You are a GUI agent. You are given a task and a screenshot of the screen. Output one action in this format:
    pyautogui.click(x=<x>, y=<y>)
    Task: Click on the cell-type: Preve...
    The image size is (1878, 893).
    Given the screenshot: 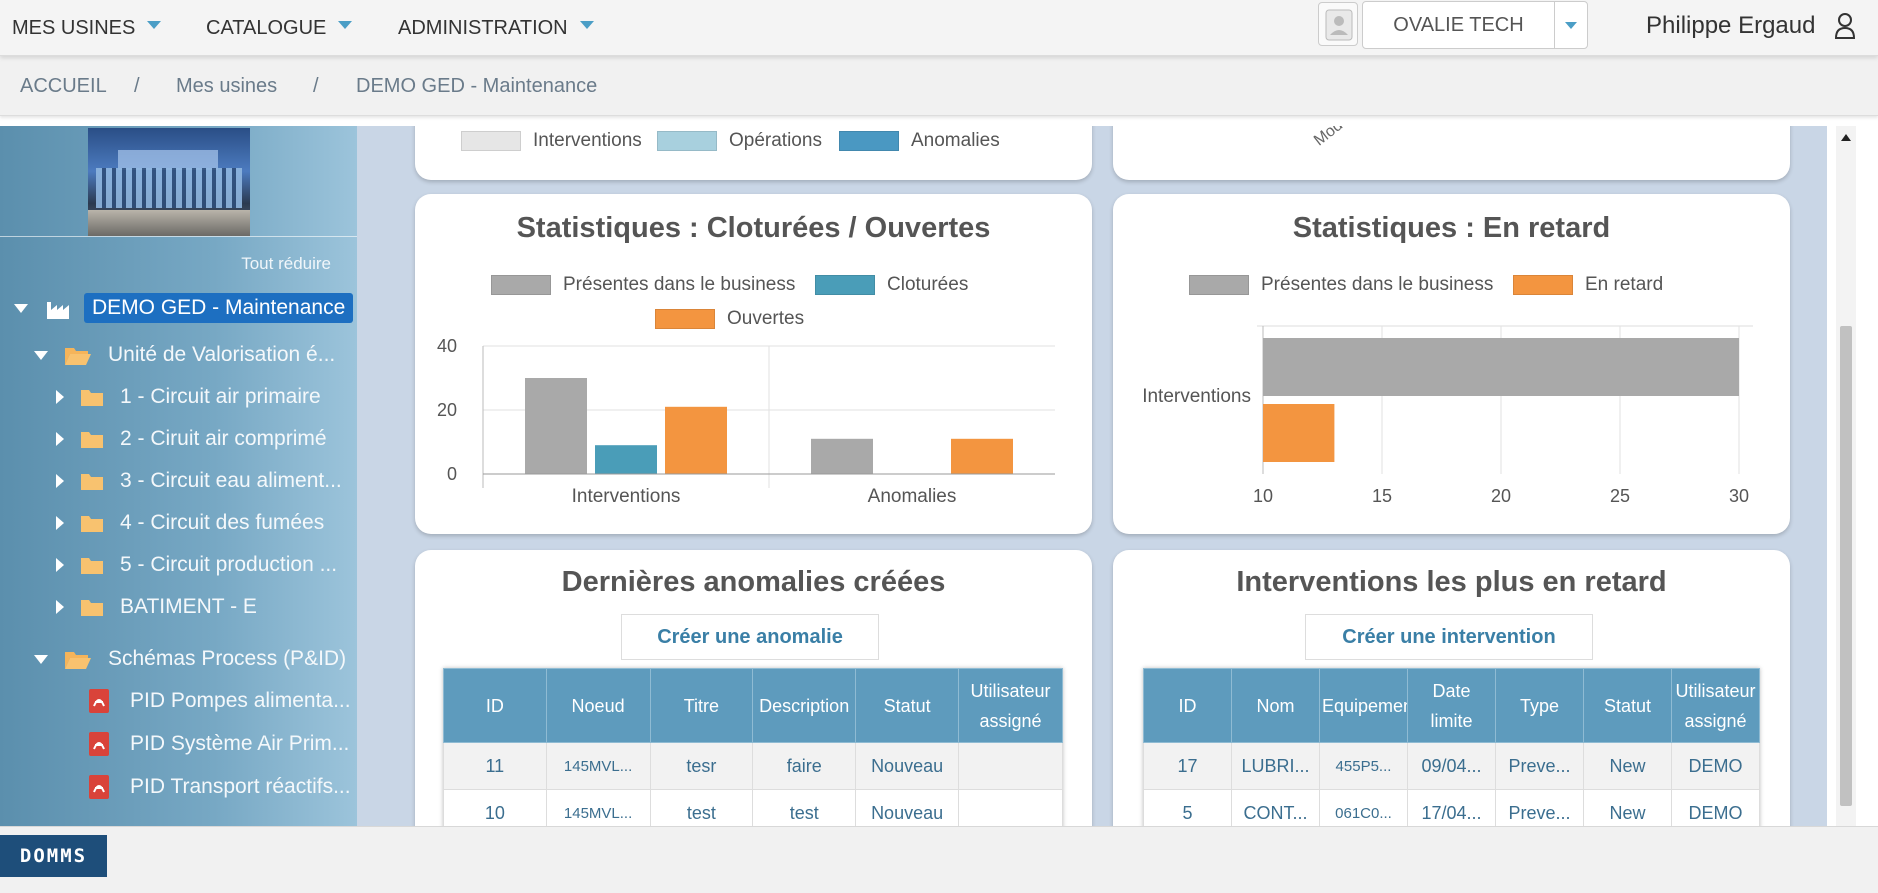 What is the action you would take?
    pyautogui.click(x=1539, y=807)
    